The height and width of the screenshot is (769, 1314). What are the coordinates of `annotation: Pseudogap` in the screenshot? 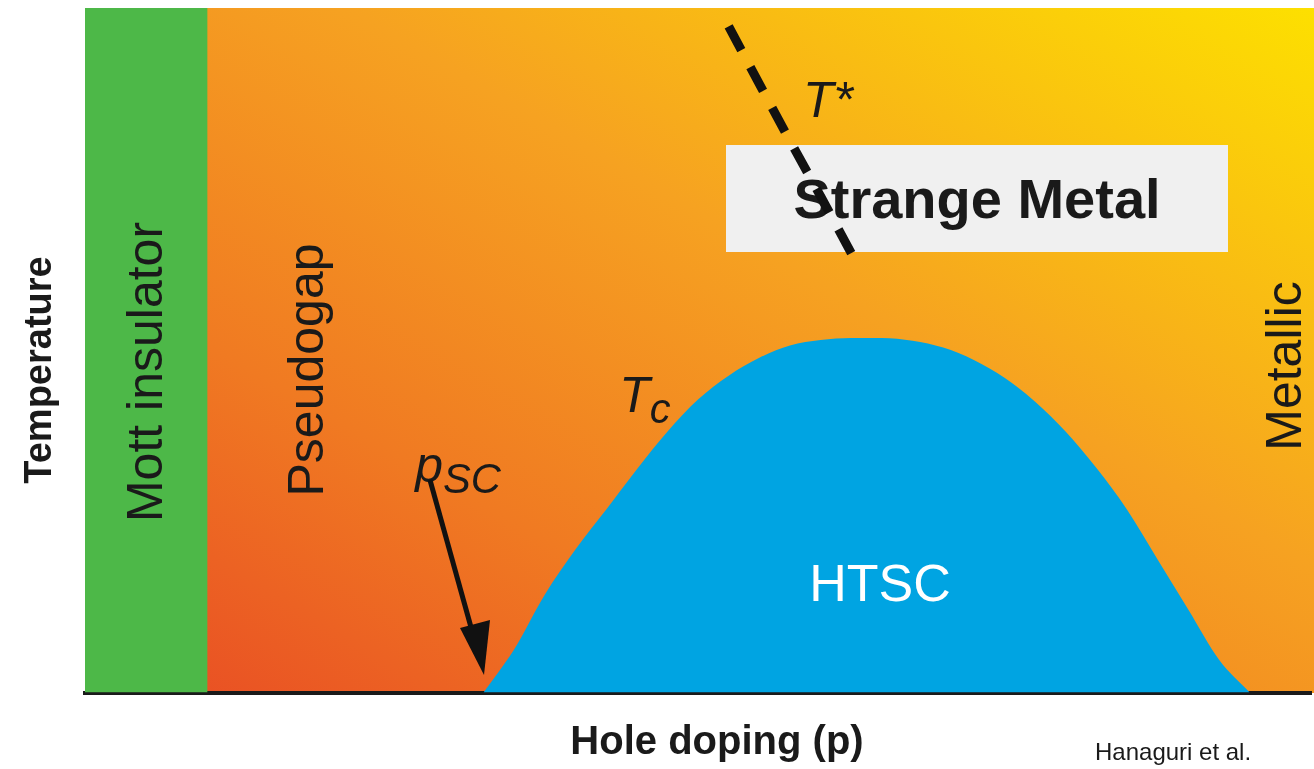 It's located at (306, 370).